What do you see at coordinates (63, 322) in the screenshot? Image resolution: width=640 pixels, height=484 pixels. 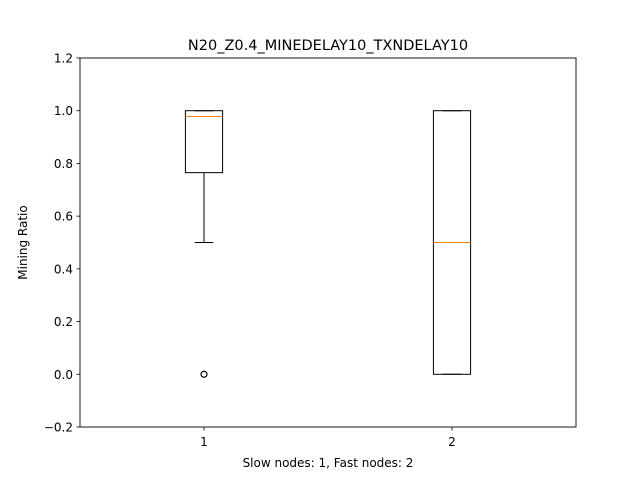 I see `y-tick-label: 0.2` at bounding box center [63, 322].